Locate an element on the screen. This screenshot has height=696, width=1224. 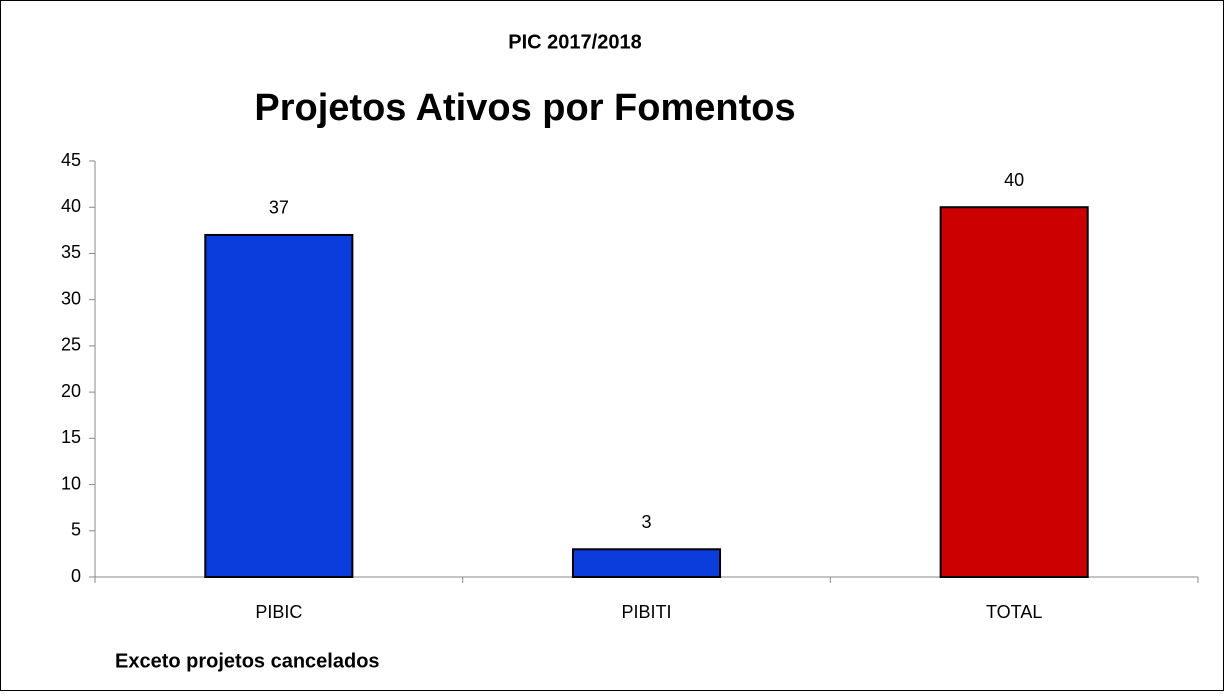
data-label: 3 is located at coordinates (646, 522).